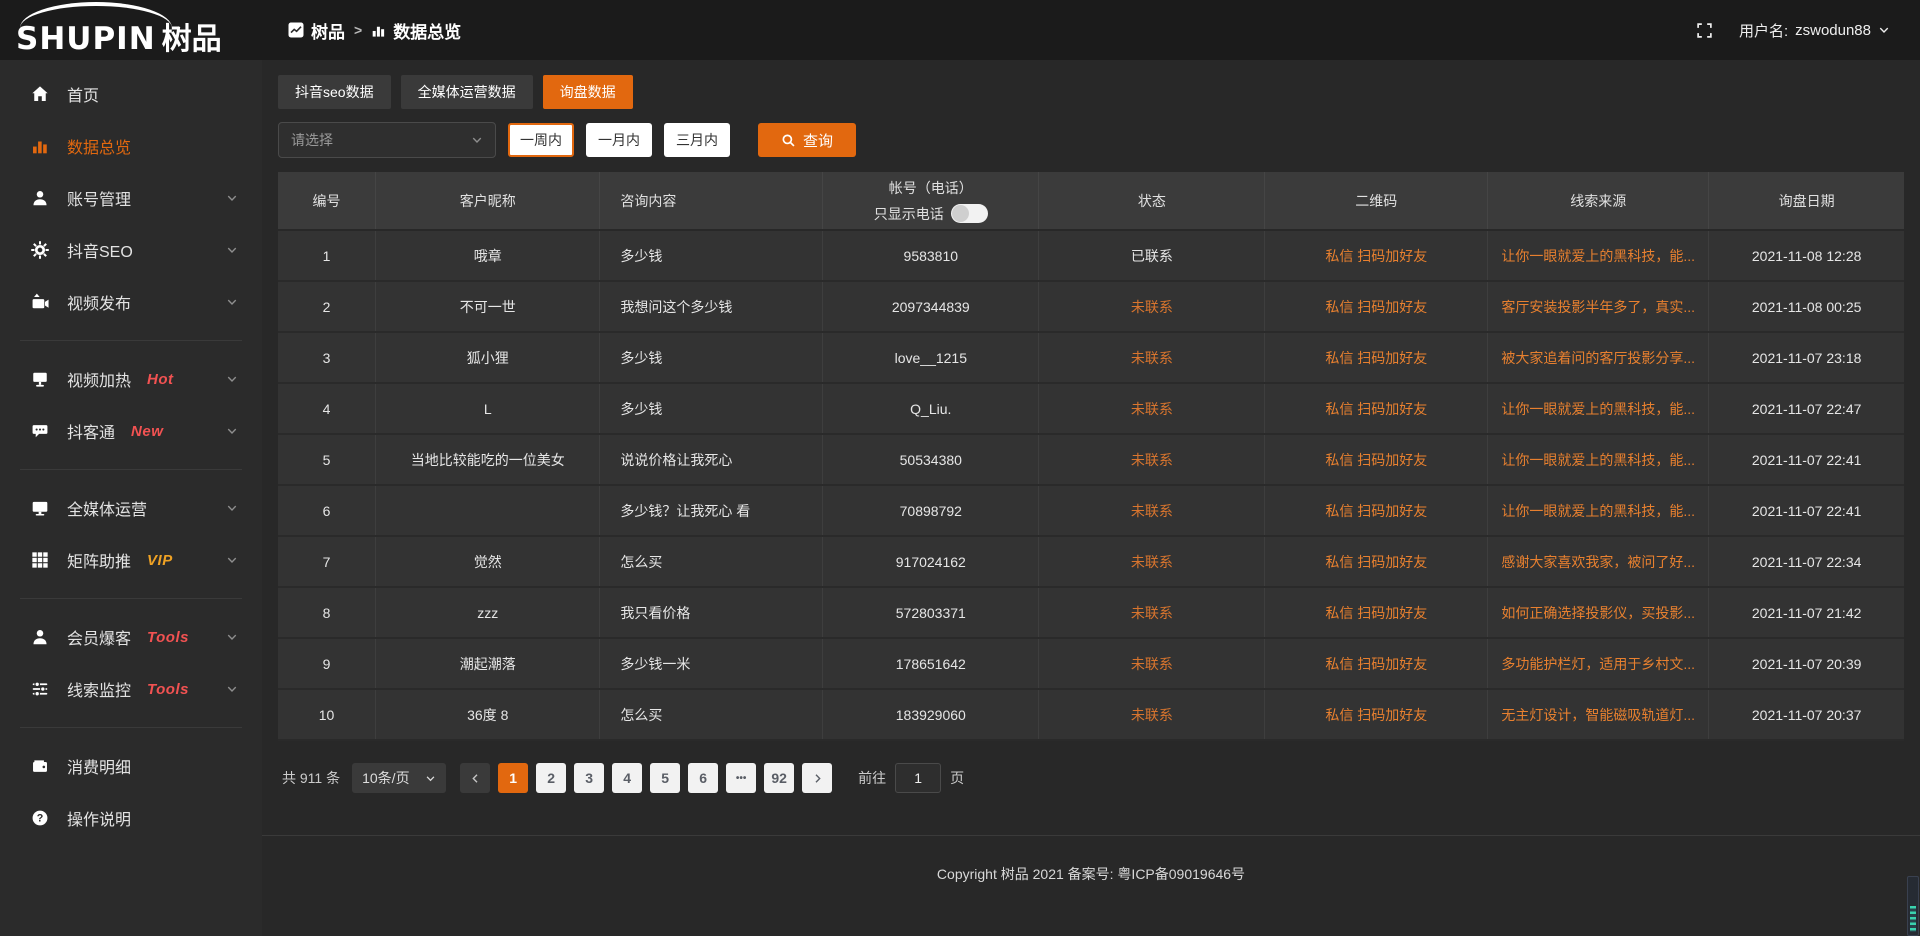  Describe the element at coordinates (131, 146) in the screenshot. I see `sidebar-item-1: 数据总览` at that location.